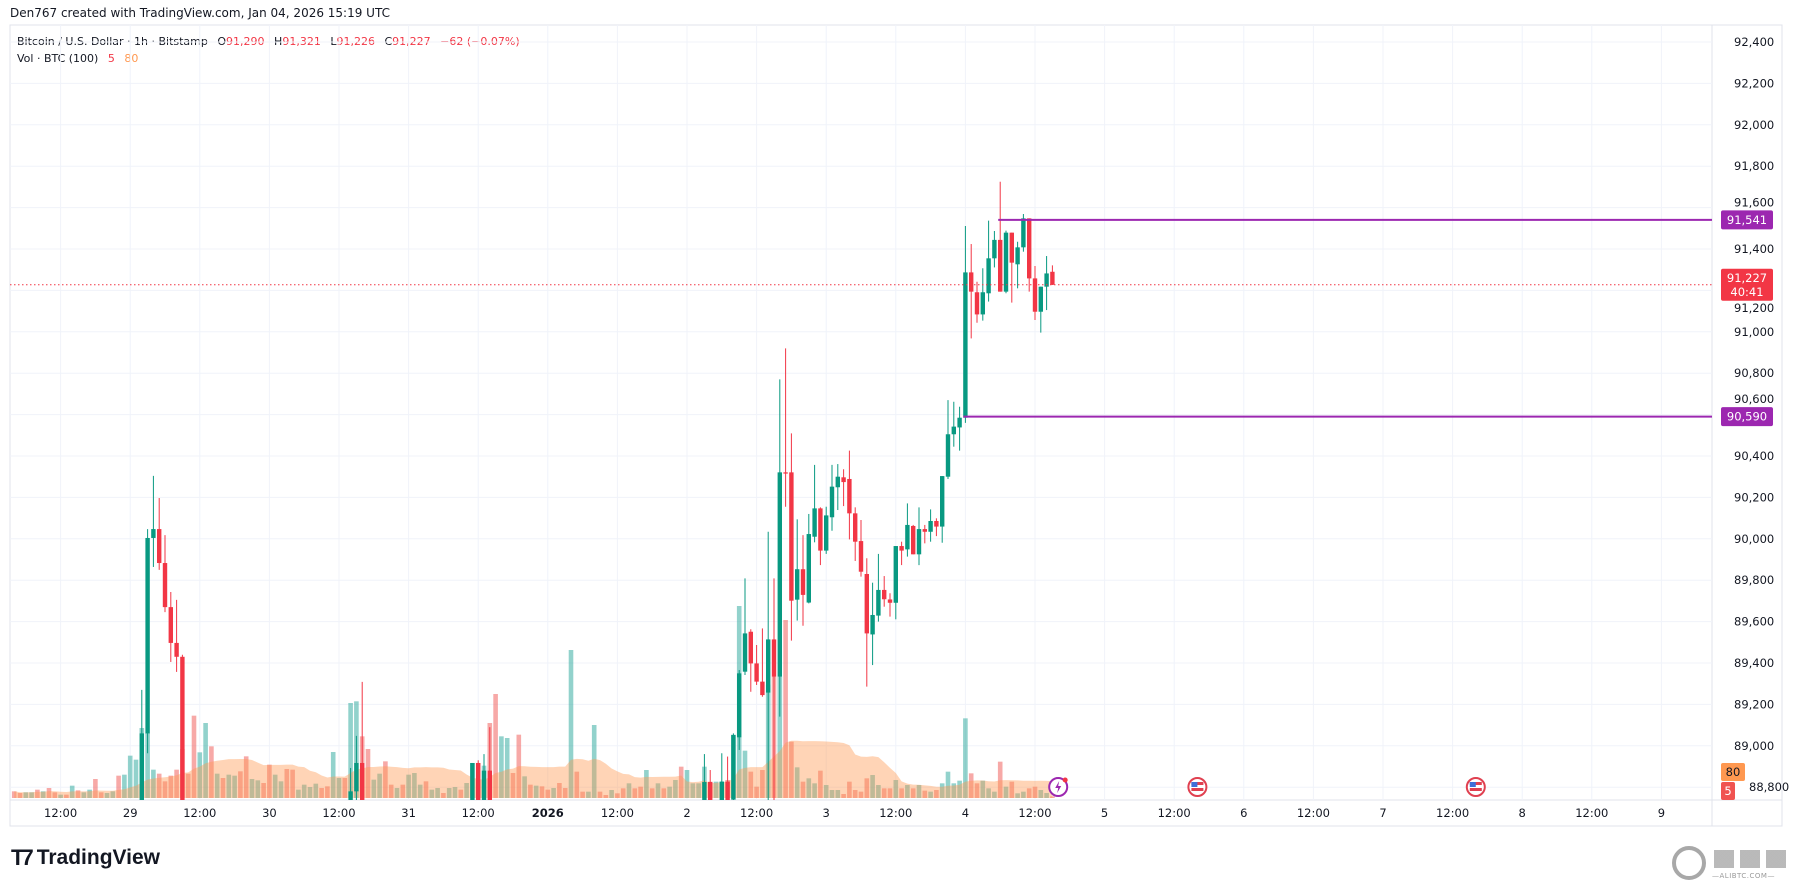 The height and width of the screenshot is (887, 1793). I want to click on price-tick-label: 90,000, so click(1754, 539).